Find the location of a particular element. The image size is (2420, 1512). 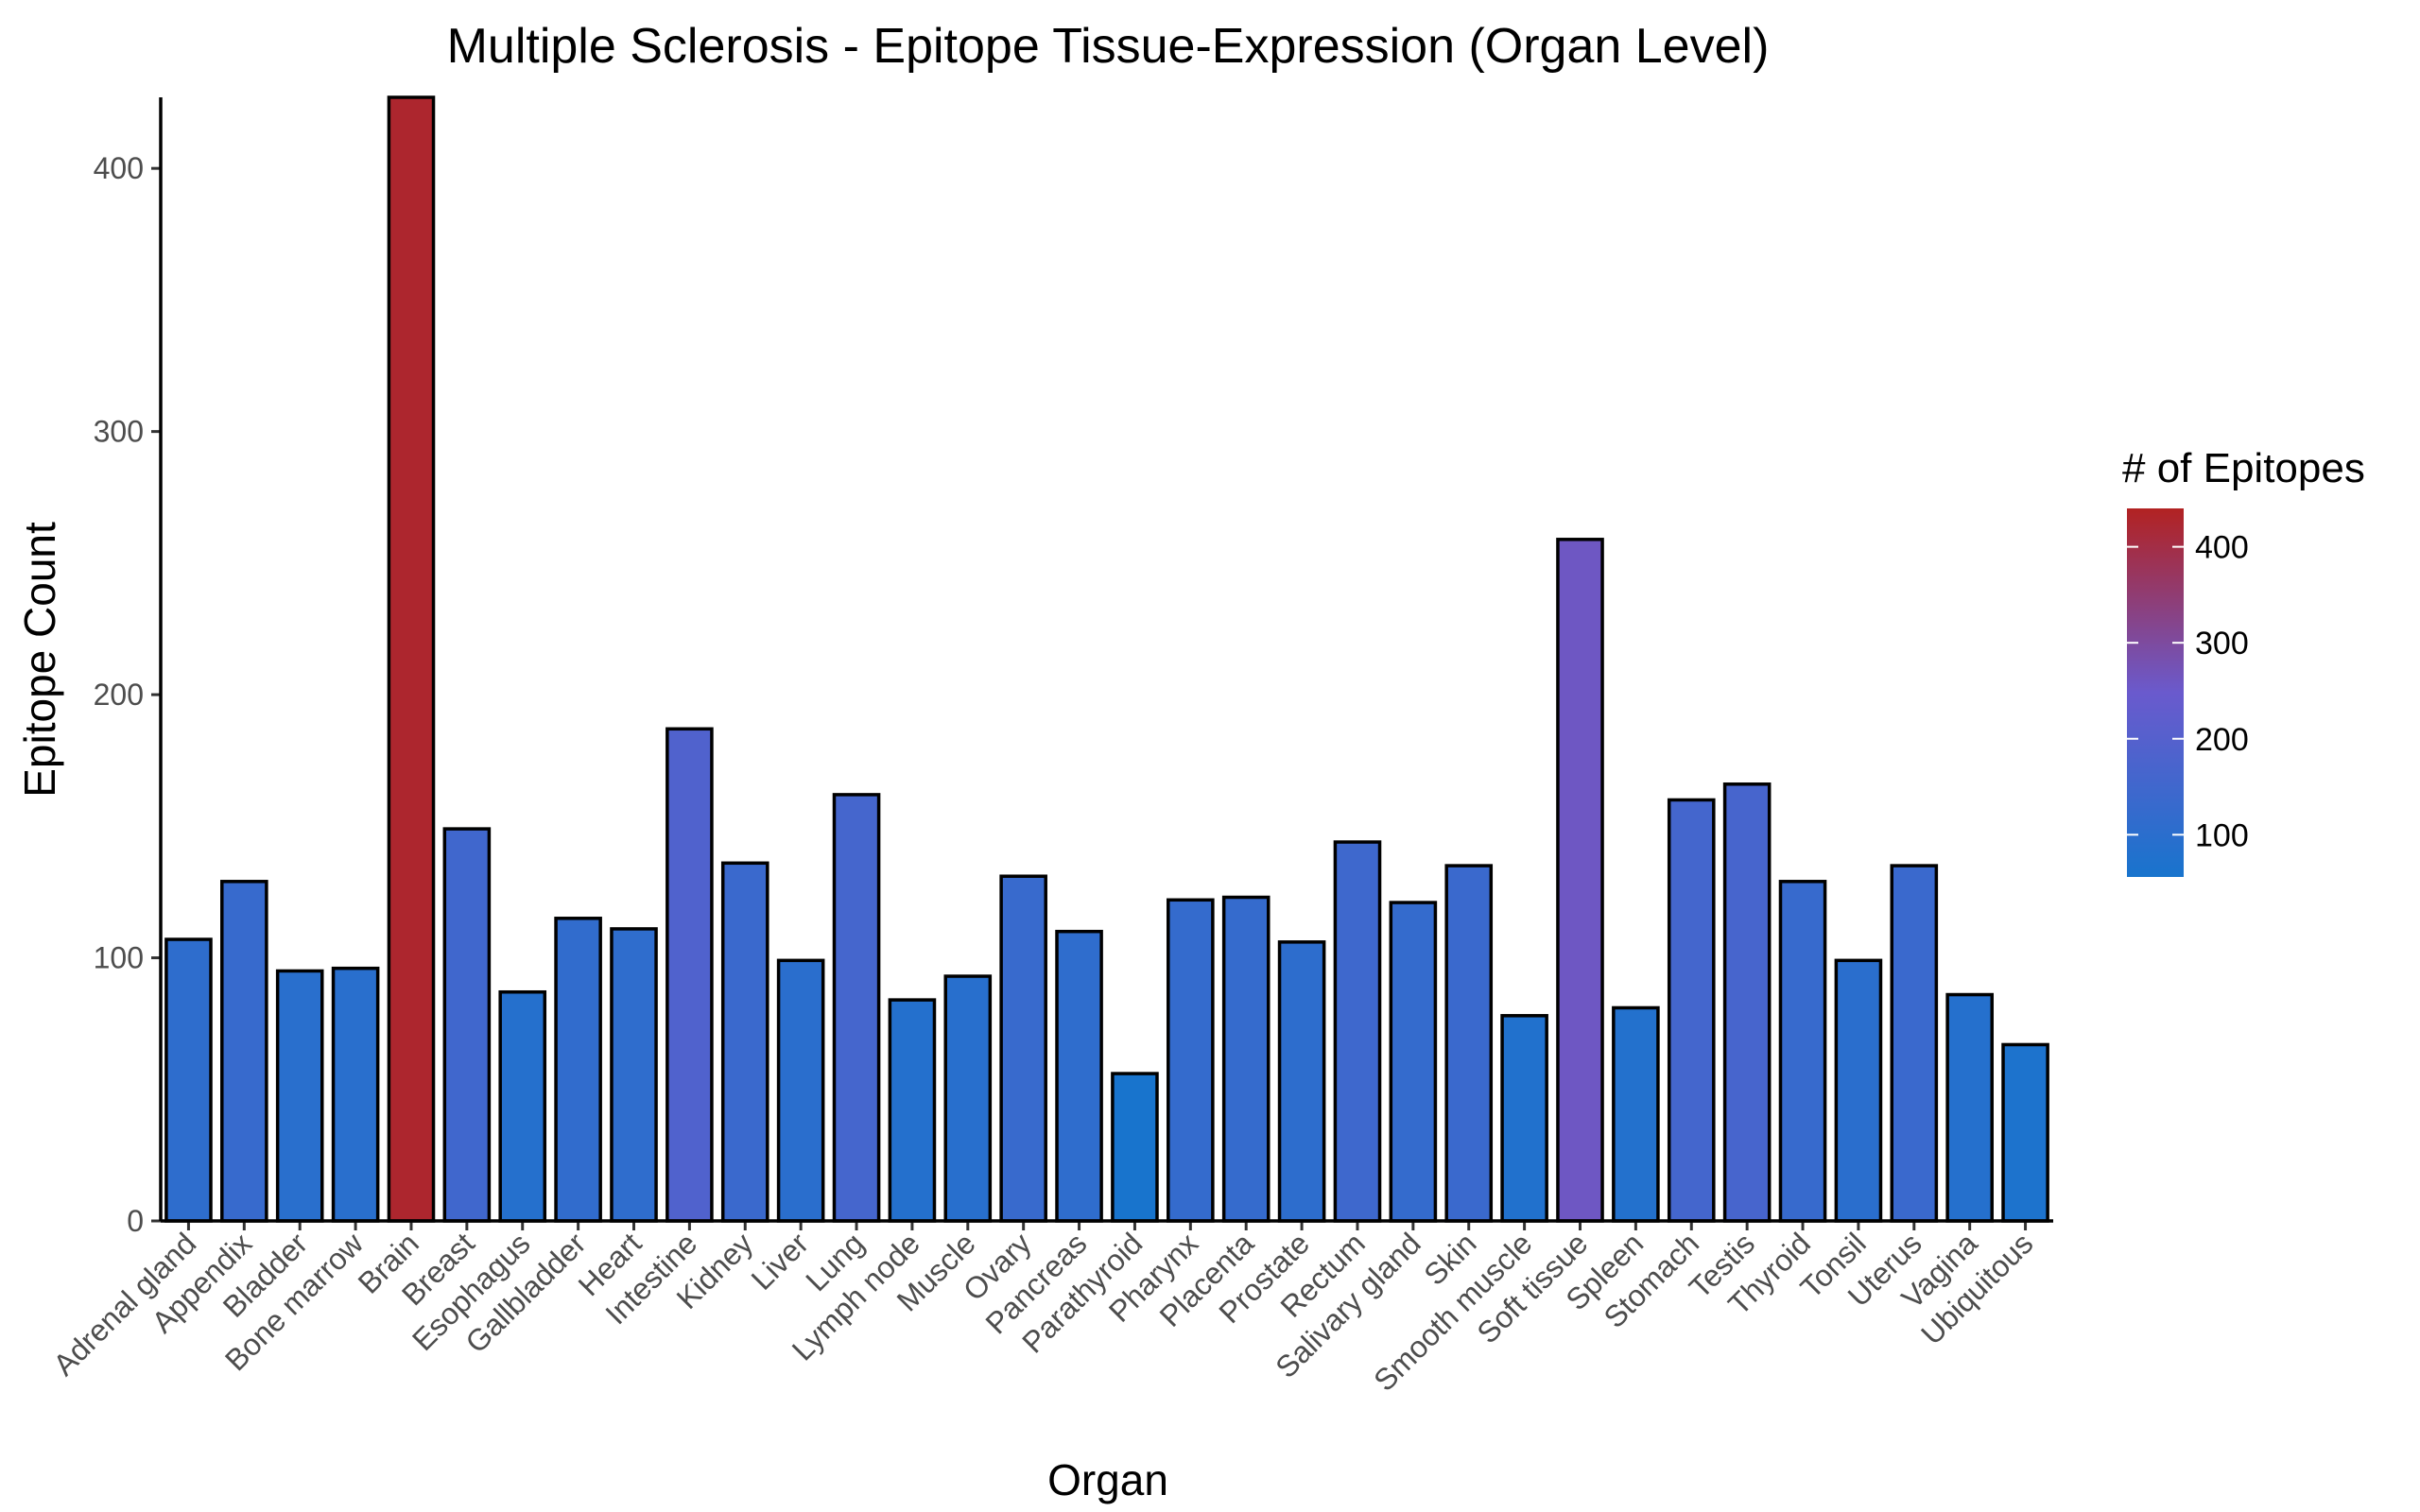

bar-skin is located at coordinates (1469, 1043).